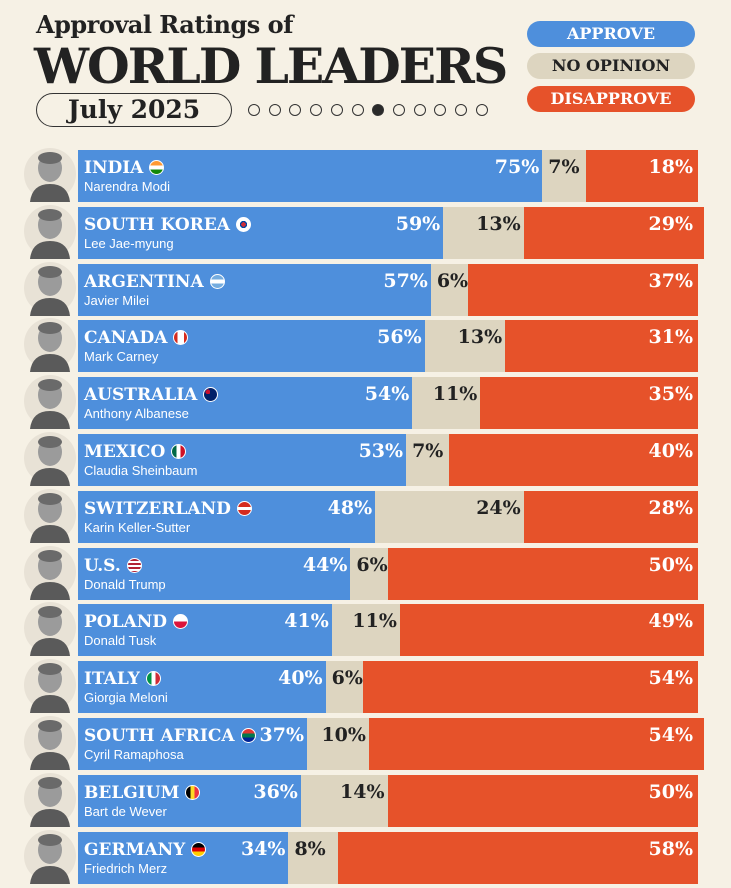  What do you see at coordinates (126, 622) in the screenshot?
I see `country-name: POLAND` at bounding box center [126, 622].